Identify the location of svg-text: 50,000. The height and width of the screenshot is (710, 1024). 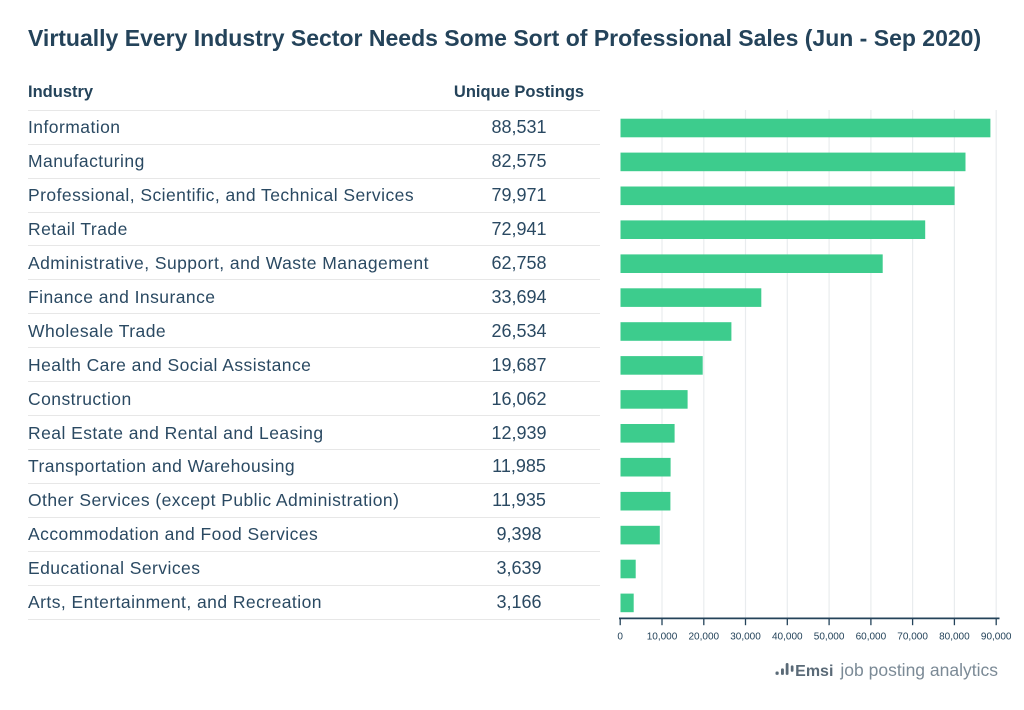
(829, 637).